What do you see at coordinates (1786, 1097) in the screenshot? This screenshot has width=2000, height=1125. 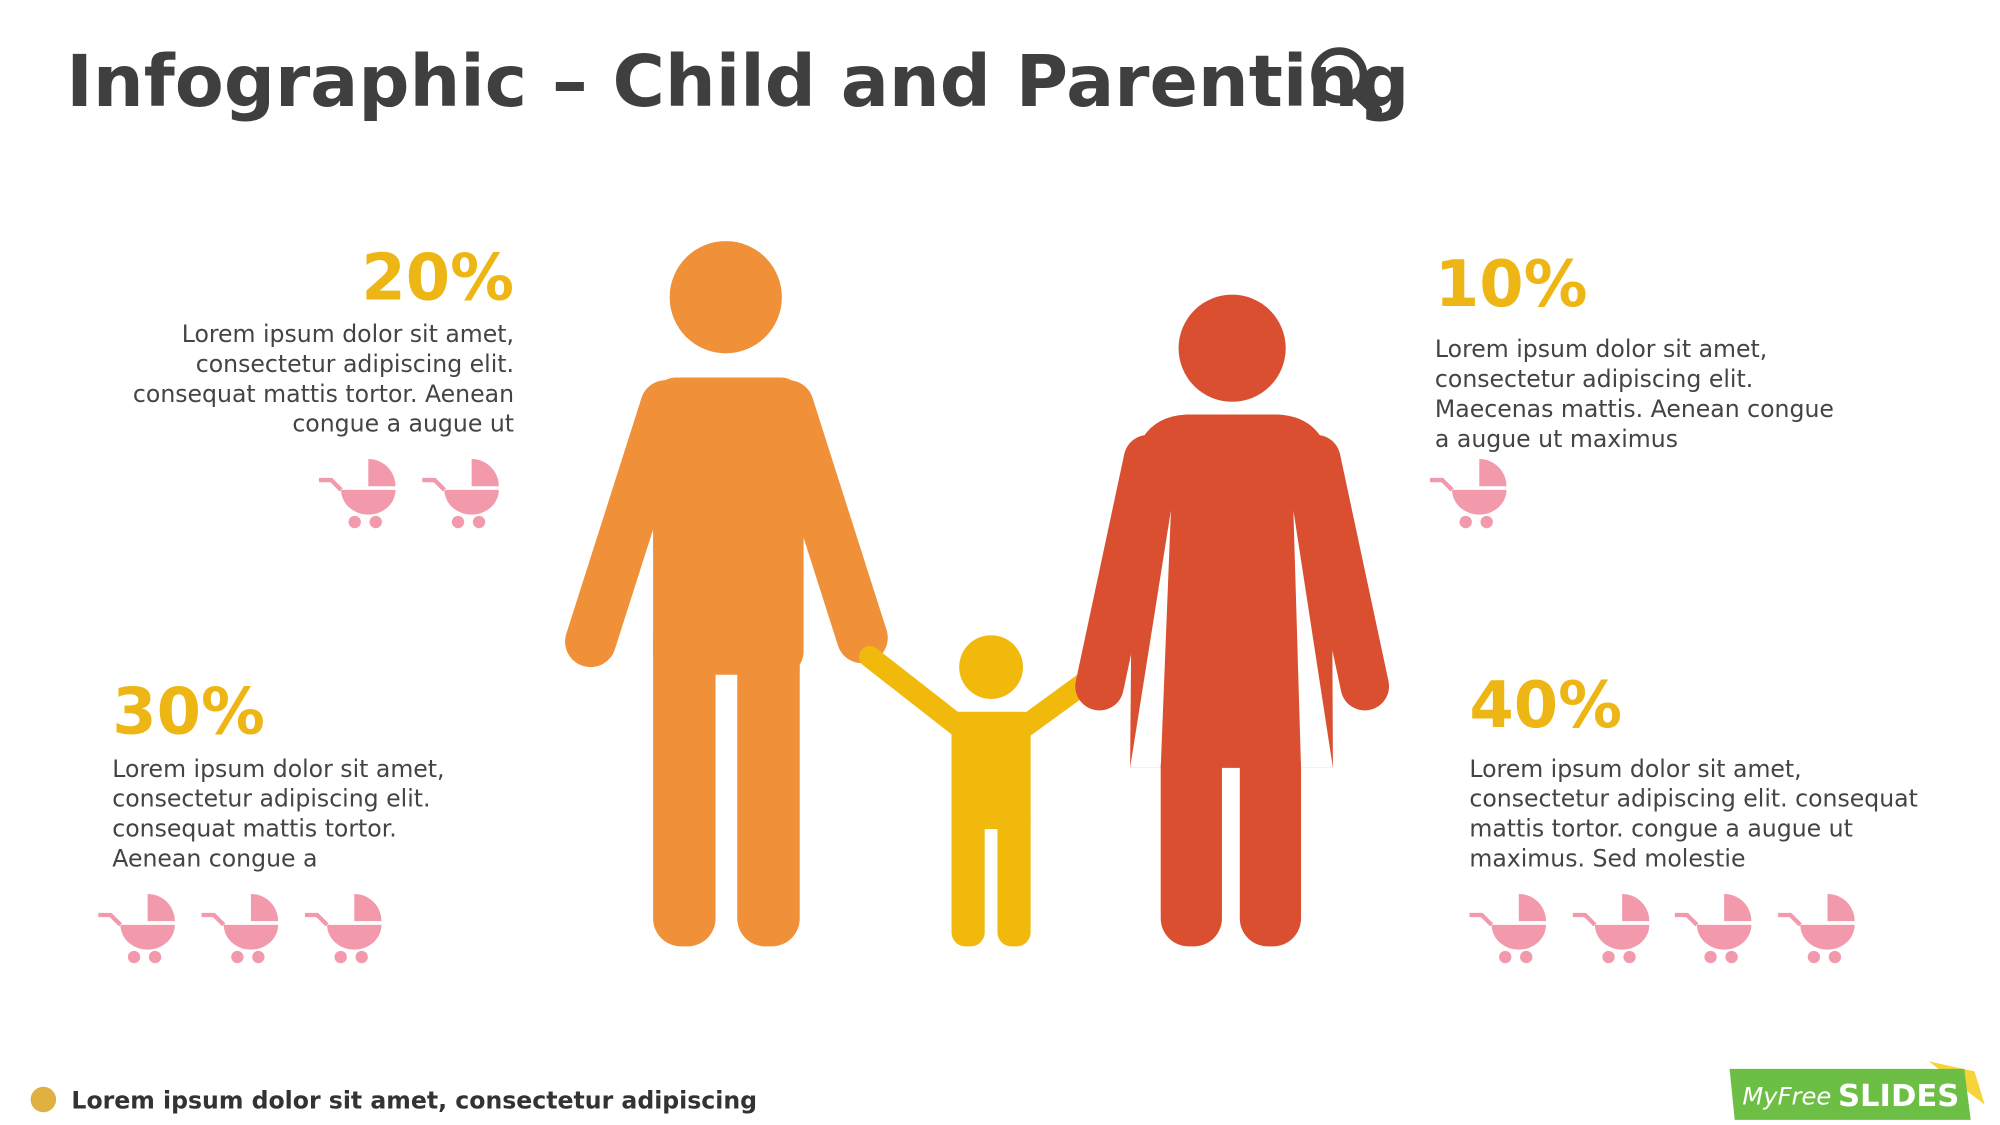 I see `logo-prefix: MyFree` at bounding box center [1786, 1097].